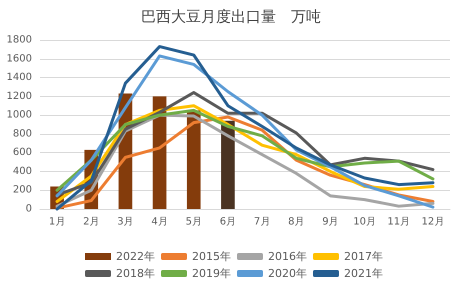  I want to click on x-tick-label: 8月, so click(296, 222).